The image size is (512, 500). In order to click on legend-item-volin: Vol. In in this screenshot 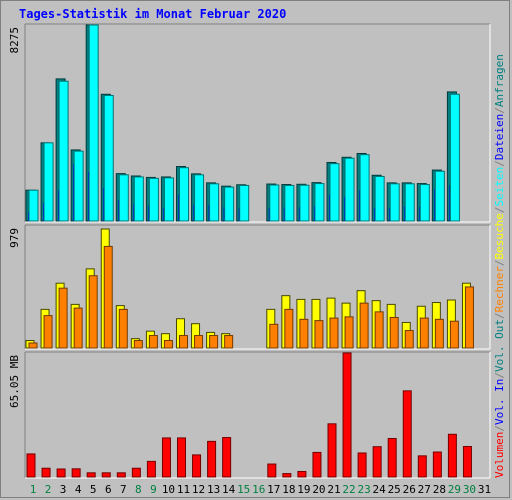, I will do `click(499, 402)`.